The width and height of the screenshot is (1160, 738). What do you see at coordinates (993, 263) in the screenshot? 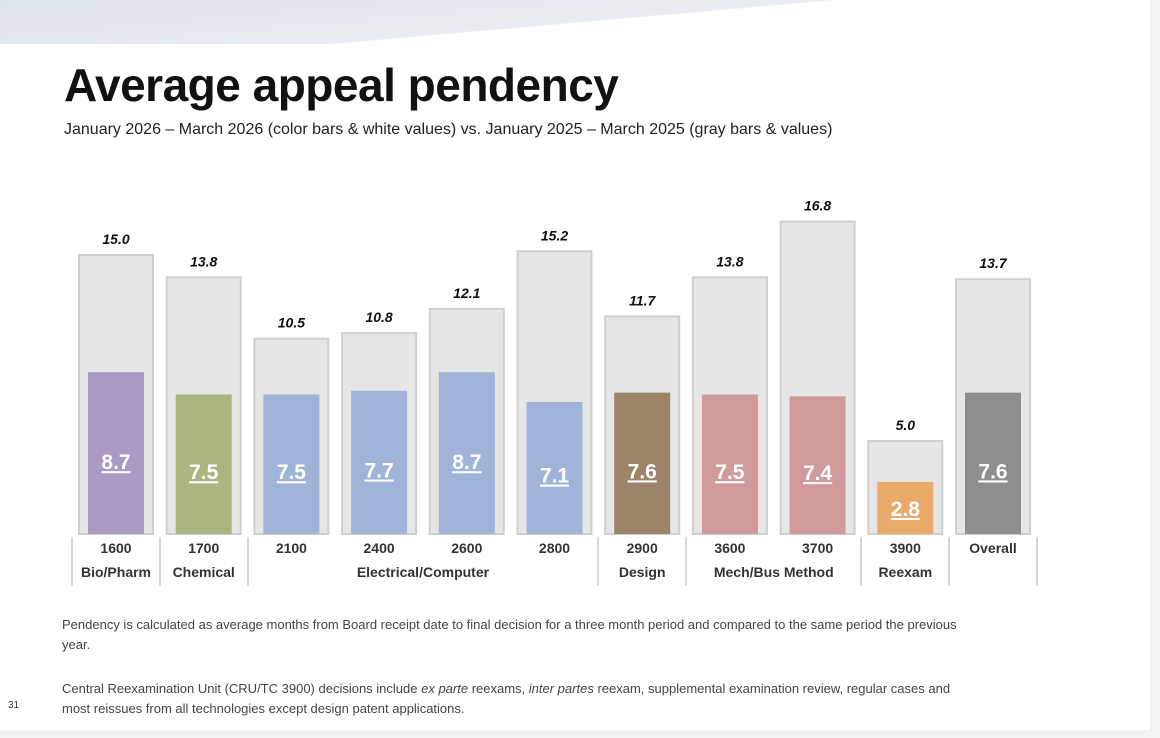
I see `prior-year-value-label: 13.7` at bounding box center [993, 263].